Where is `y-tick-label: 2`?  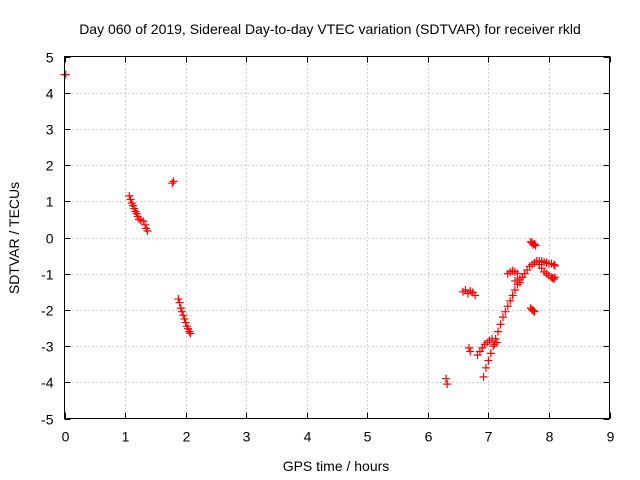 y-tick-label: 2 is located at coordinates (50, 166).